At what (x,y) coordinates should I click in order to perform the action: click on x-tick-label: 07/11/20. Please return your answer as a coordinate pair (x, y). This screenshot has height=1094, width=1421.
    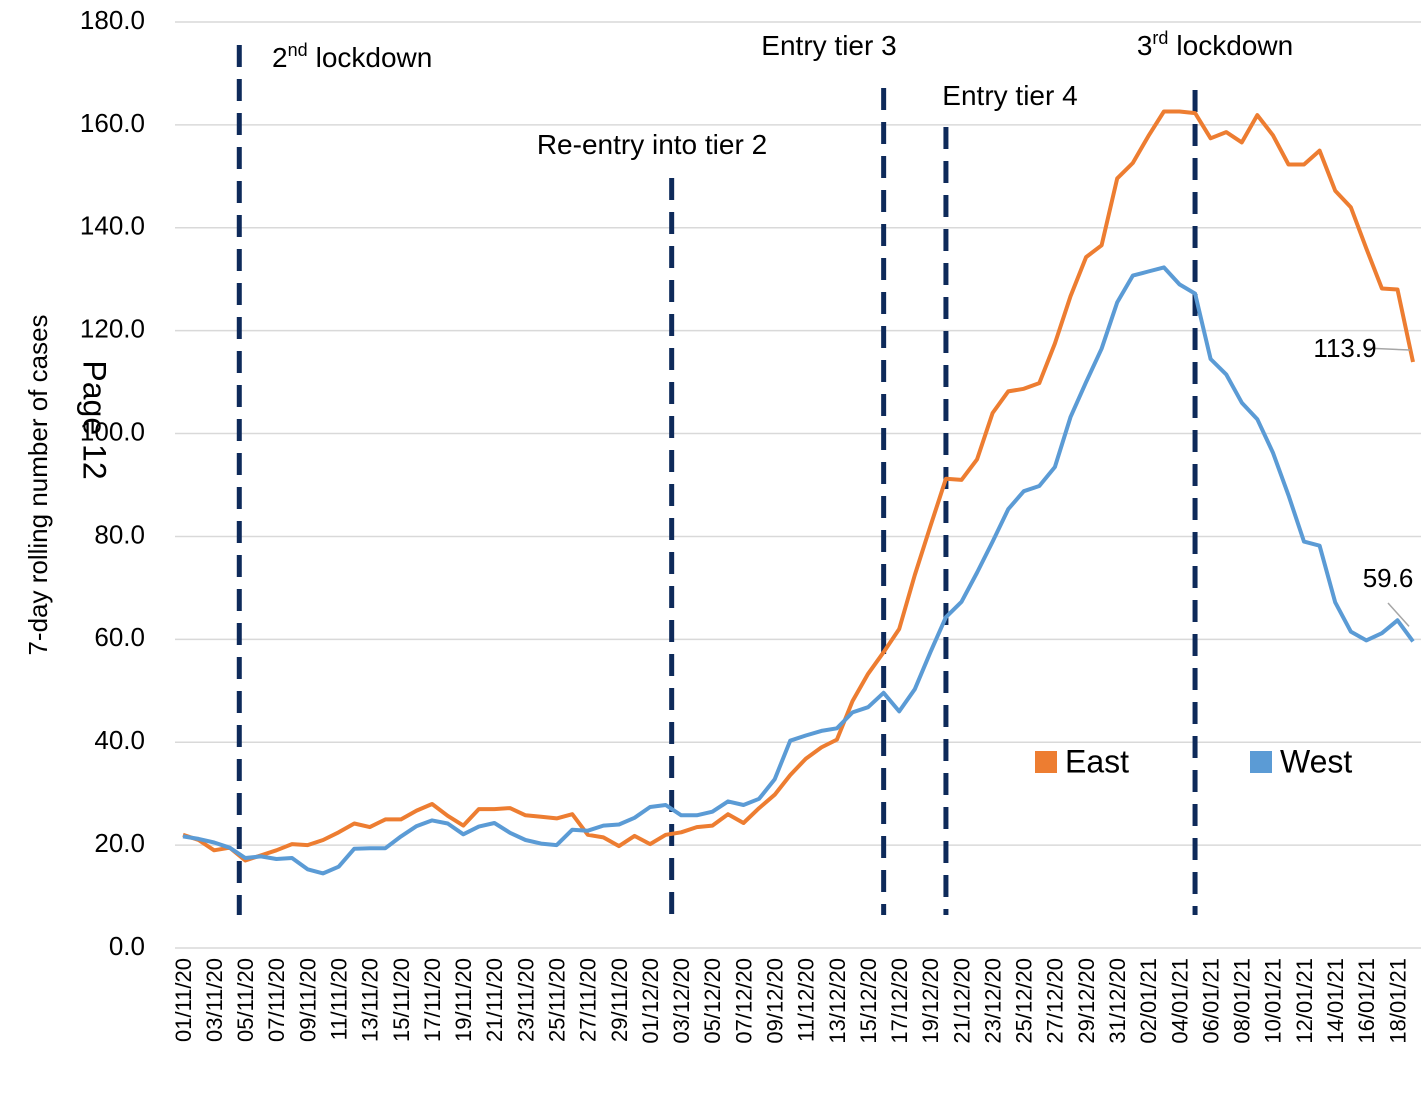
    Looking at the image, I should click on (276, 1000).